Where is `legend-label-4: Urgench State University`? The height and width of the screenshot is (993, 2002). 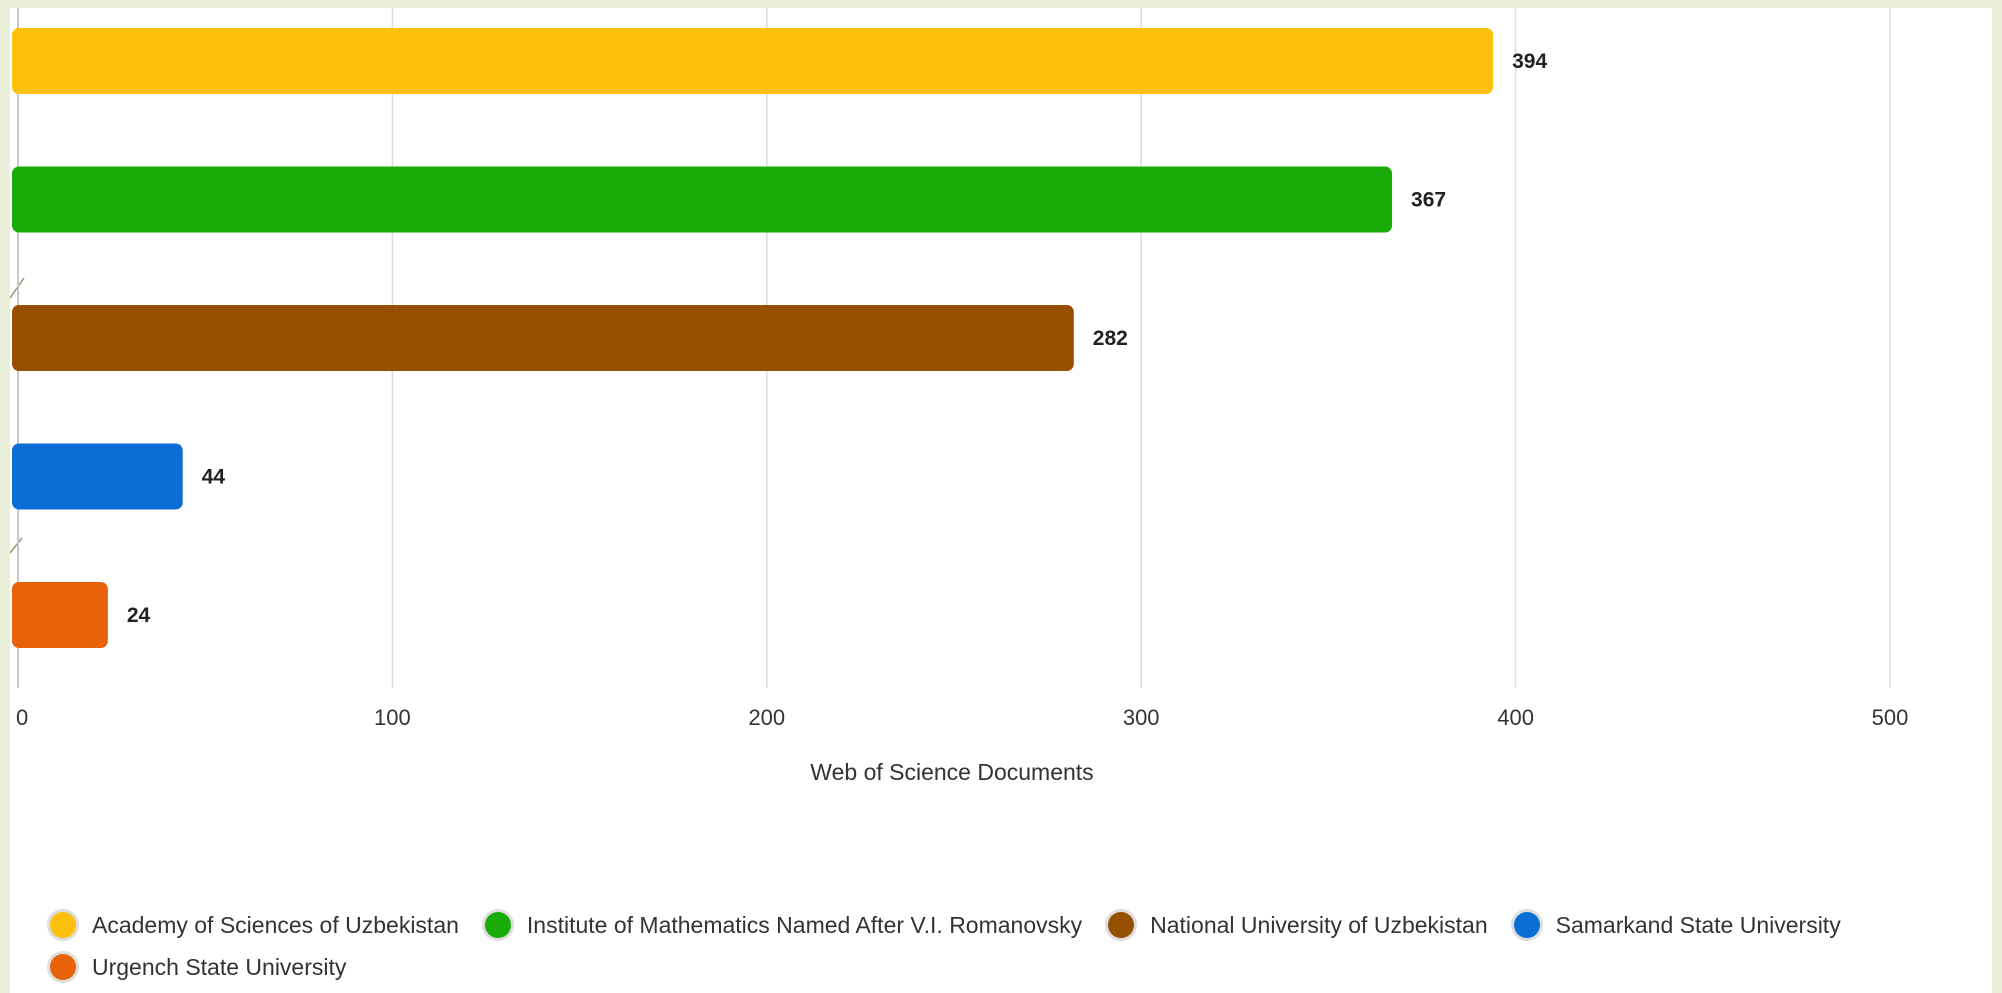 legend-label-4: Urgench State University is located at coordinates (219, 966).